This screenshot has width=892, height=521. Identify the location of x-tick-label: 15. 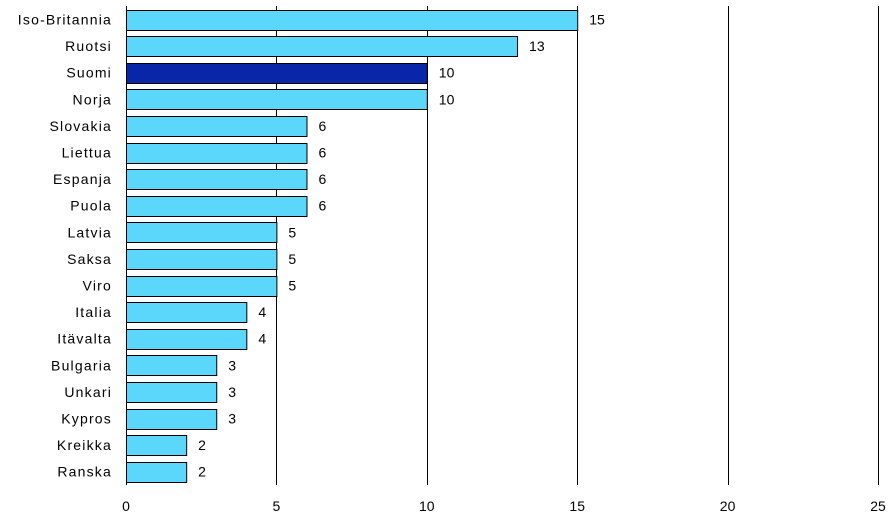
(577, 506).